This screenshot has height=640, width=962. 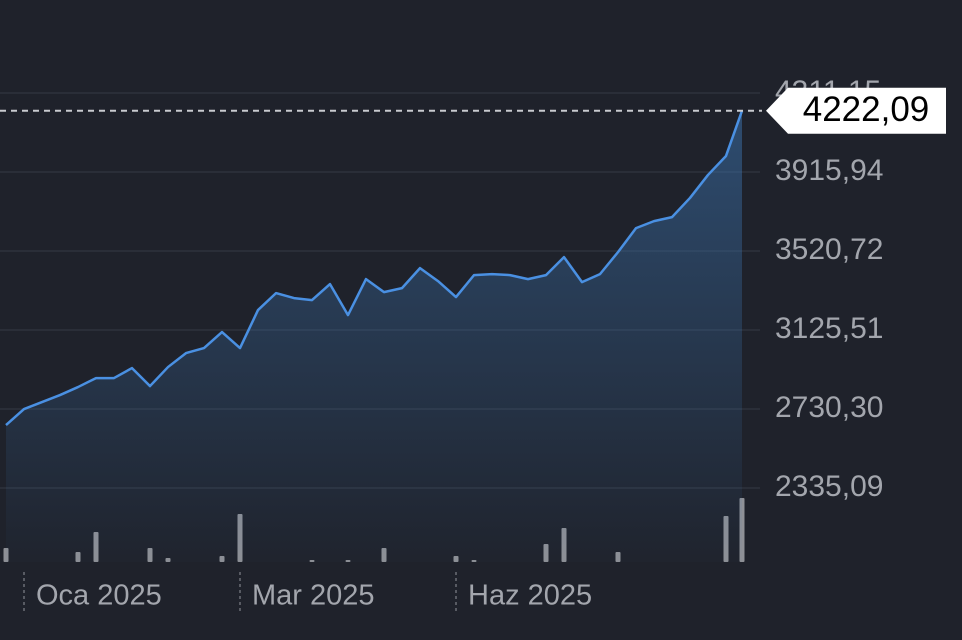 I want to click on x-tick-label: Oca 2025, so click(x=99, y=596).